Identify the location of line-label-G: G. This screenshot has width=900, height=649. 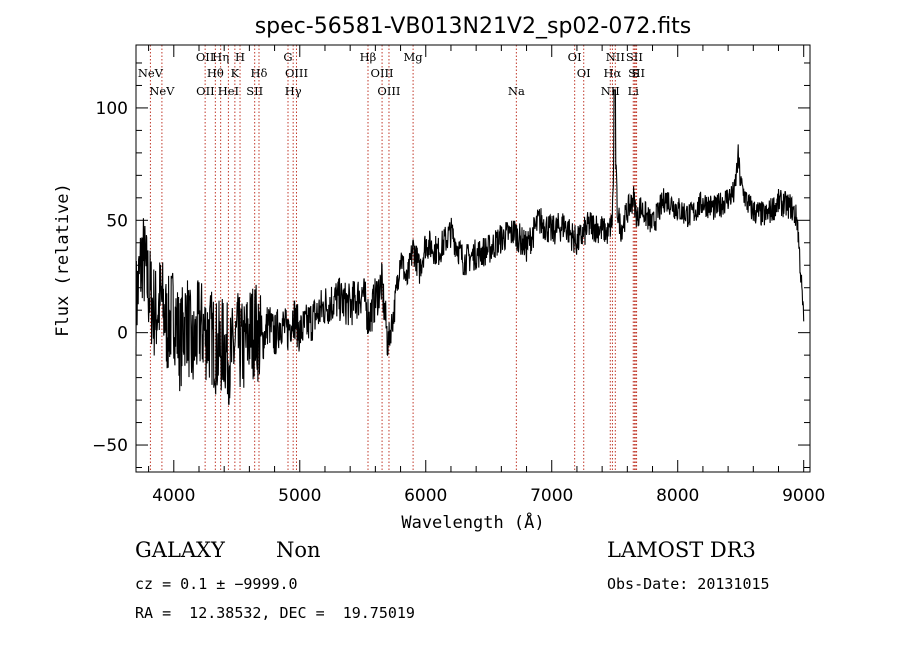
(287, 57).